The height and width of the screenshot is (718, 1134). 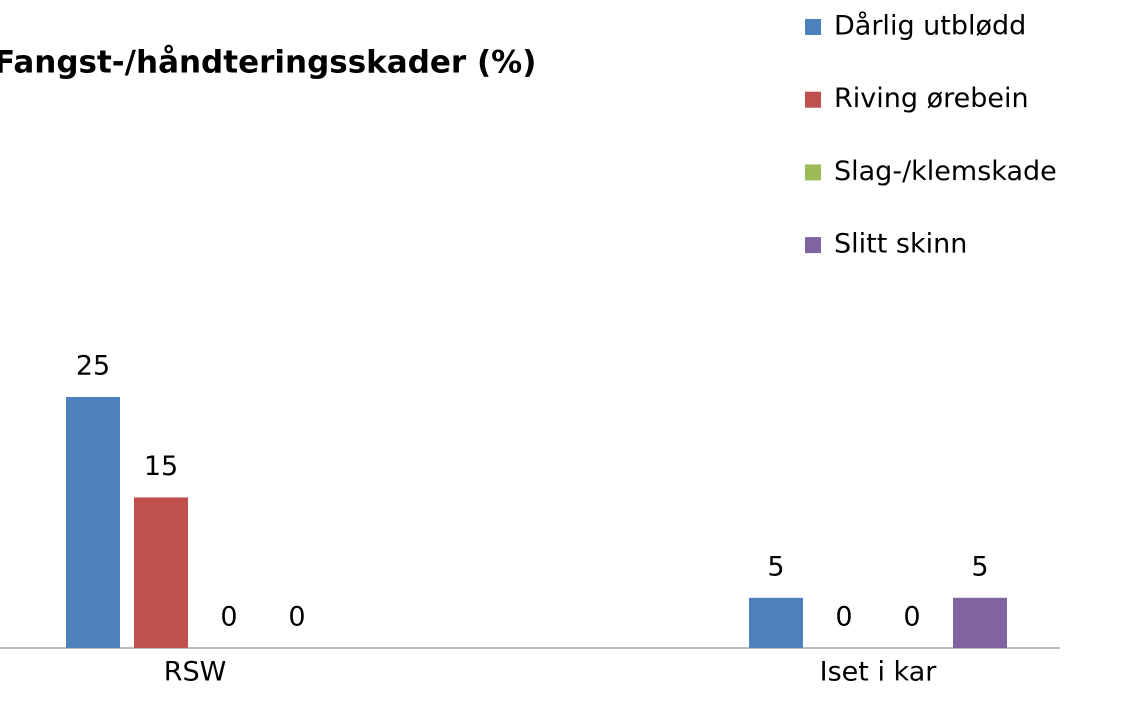 I want to click on chart-title: Fangst-/håndteringsskader (%), so click(x=268, y=63).